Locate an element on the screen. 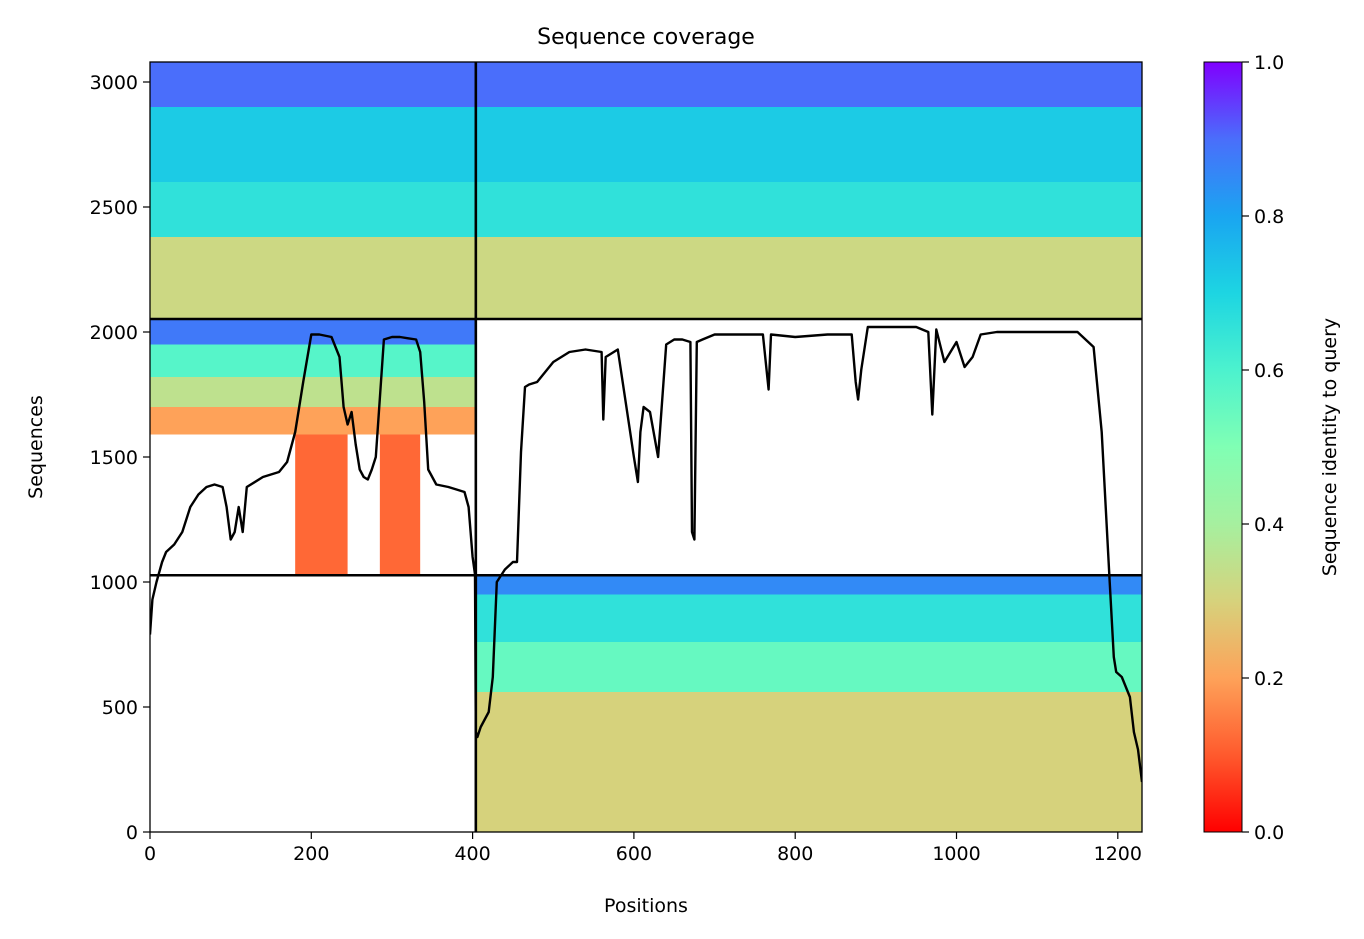  x-tick-label-5: 1000 is located at coordinates (956, 854).